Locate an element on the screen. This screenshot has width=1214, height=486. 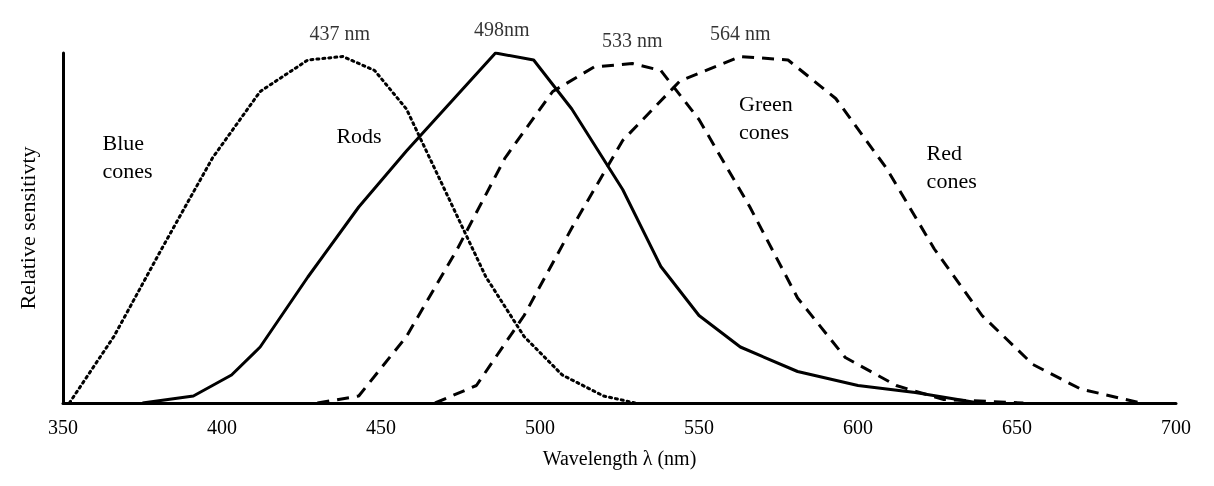
annotation: 564 nm is located at coordinates (741, 32).